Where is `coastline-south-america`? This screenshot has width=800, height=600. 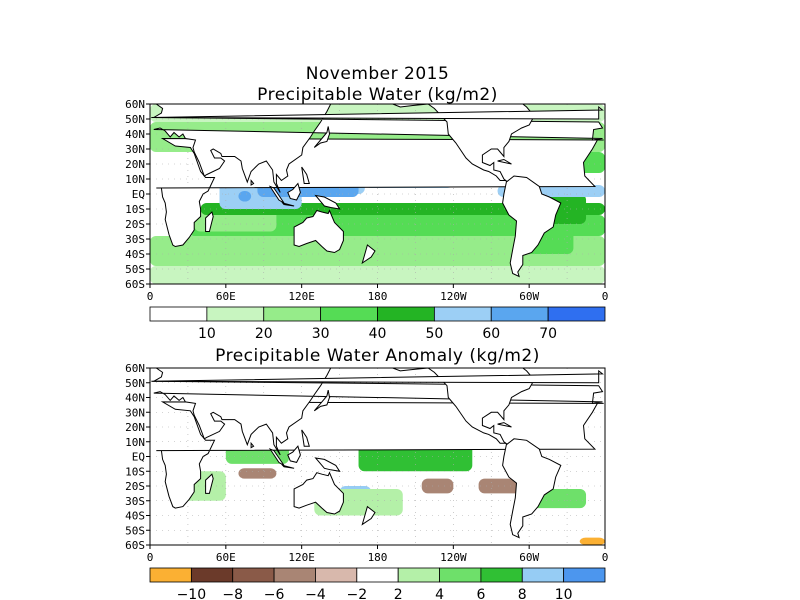
coastline-south-america is located at coordinates (532, 226).